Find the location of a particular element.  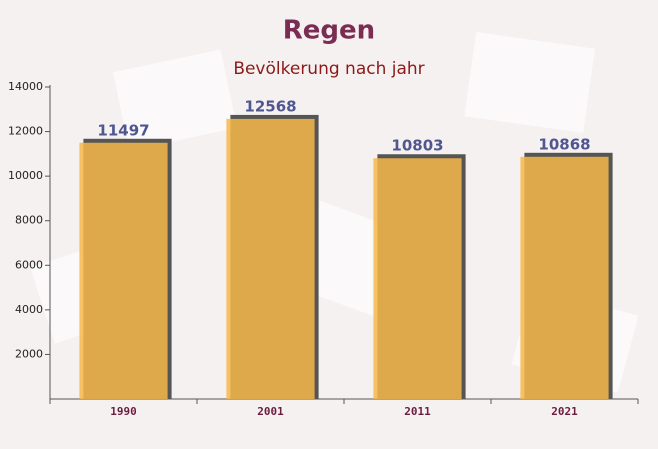

y-tick-label: 4000 is located at coordinates (29, 309).